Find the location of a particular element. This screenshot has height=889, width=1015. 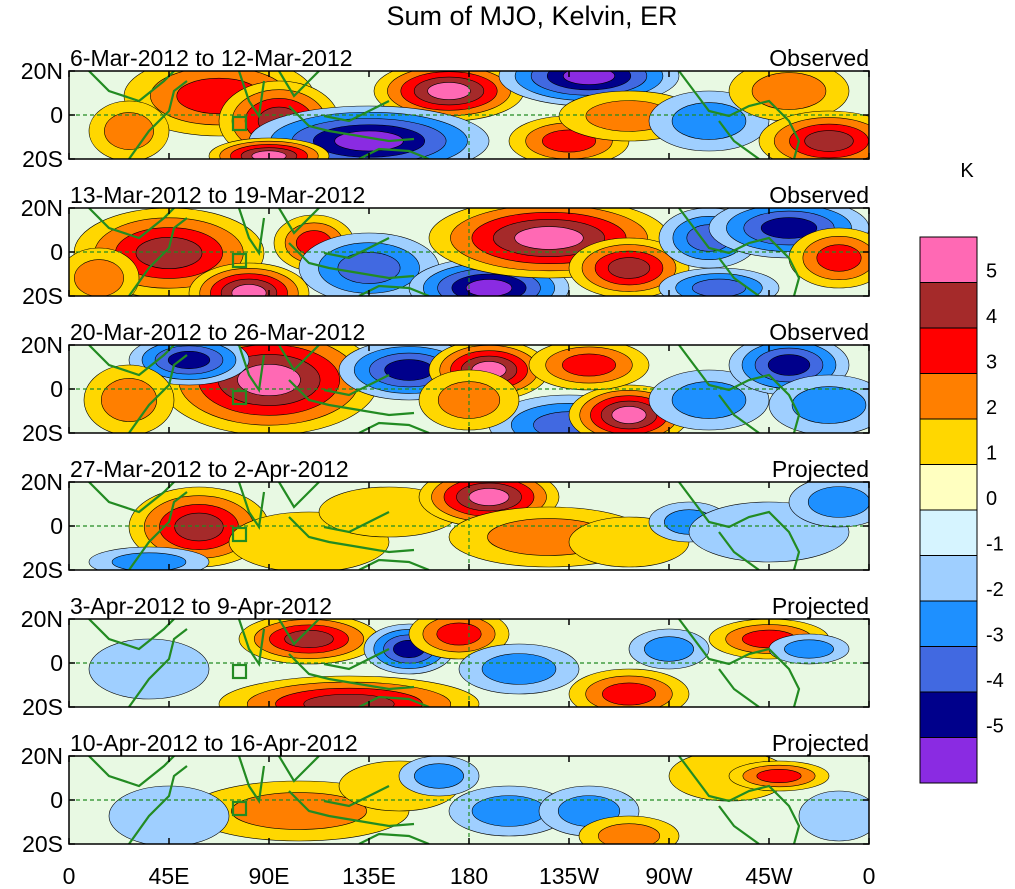

panel-date-range: 3-Apr-2012 to 9-Apr-2012 is located at coordinates (201, 606).